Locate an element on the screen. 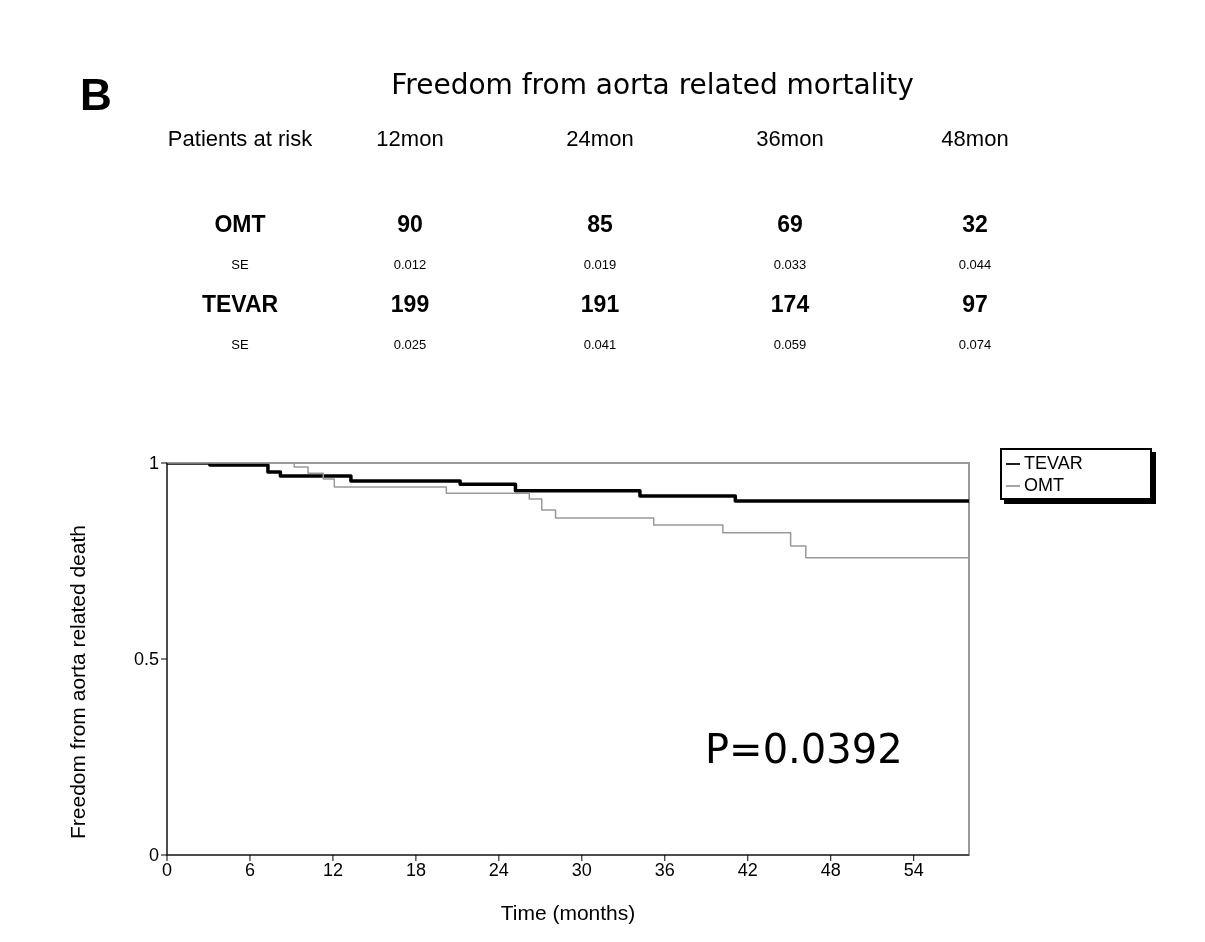  chart-title: Freedom from aorta related mortality is located at coordinates (652, 84).